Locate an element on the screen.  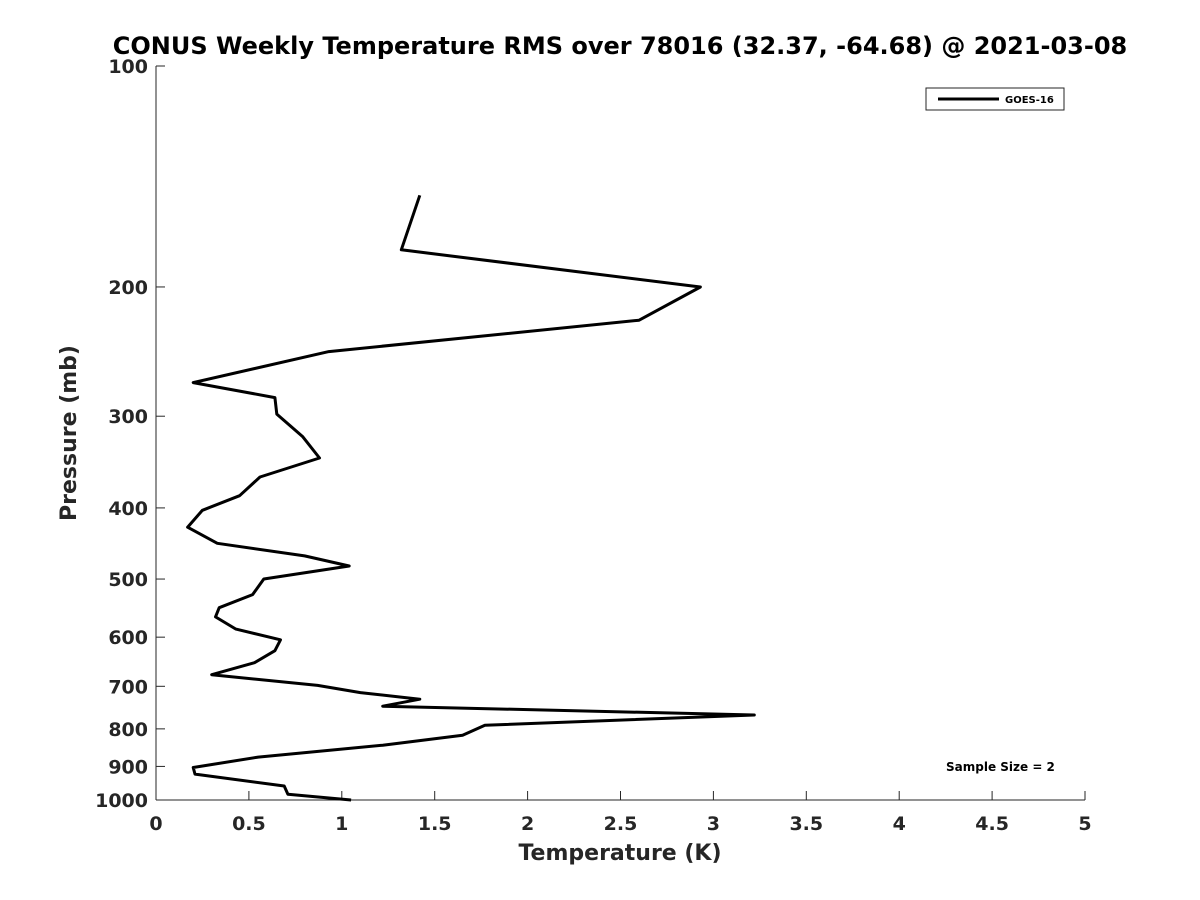
y-tick-label: 1000 is located at coordinates (121, 801).